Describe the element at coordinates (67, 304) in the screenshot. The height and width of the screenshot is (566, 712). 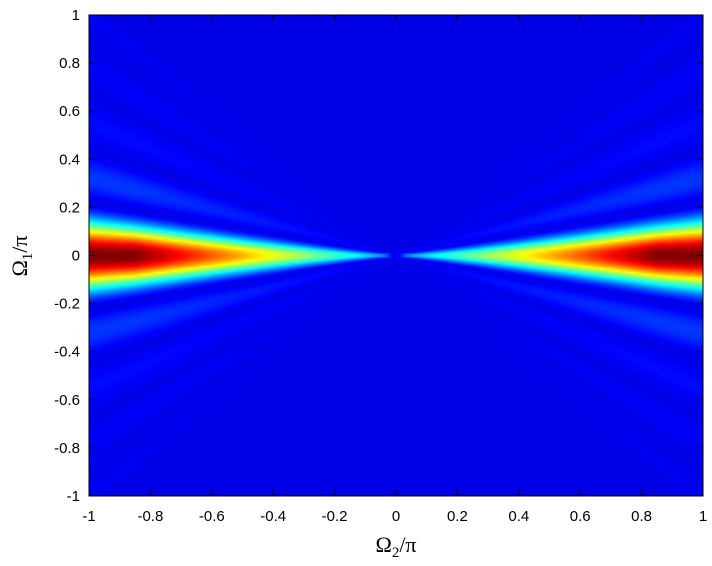
I see `y-tick-label: -0.2` at that location.